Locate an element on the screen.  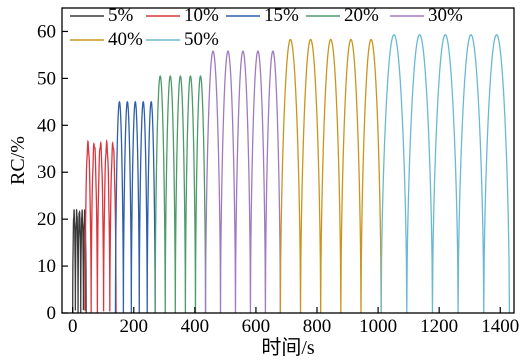
y-tick-label: 30 is located at coordinates (46, 172).